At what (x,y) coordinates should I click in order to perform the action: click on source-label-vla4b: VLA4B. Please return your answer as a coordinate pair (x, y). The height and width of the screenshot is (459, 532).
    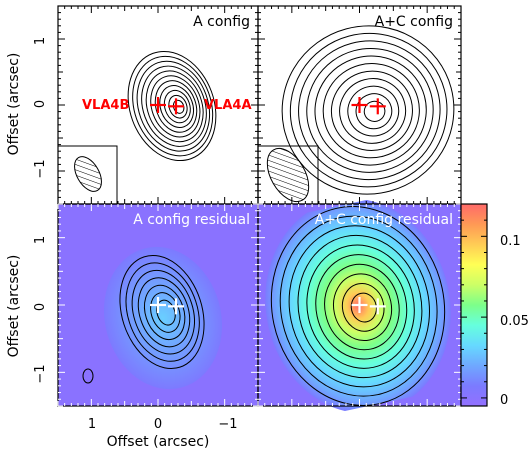
    Looking at the image, I should click on (105, 105).